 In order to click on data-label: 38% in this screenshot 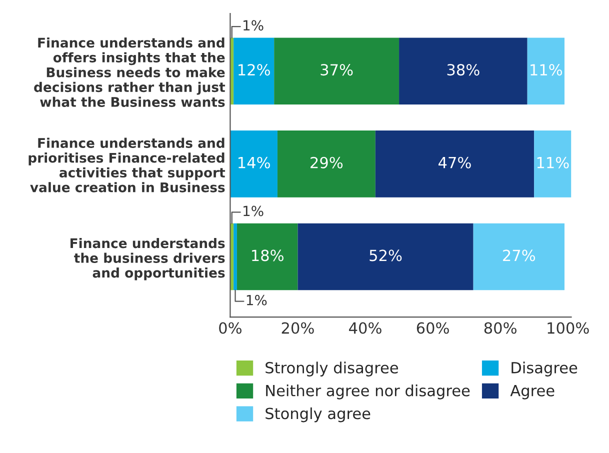, I will do `click(463, 70)`.